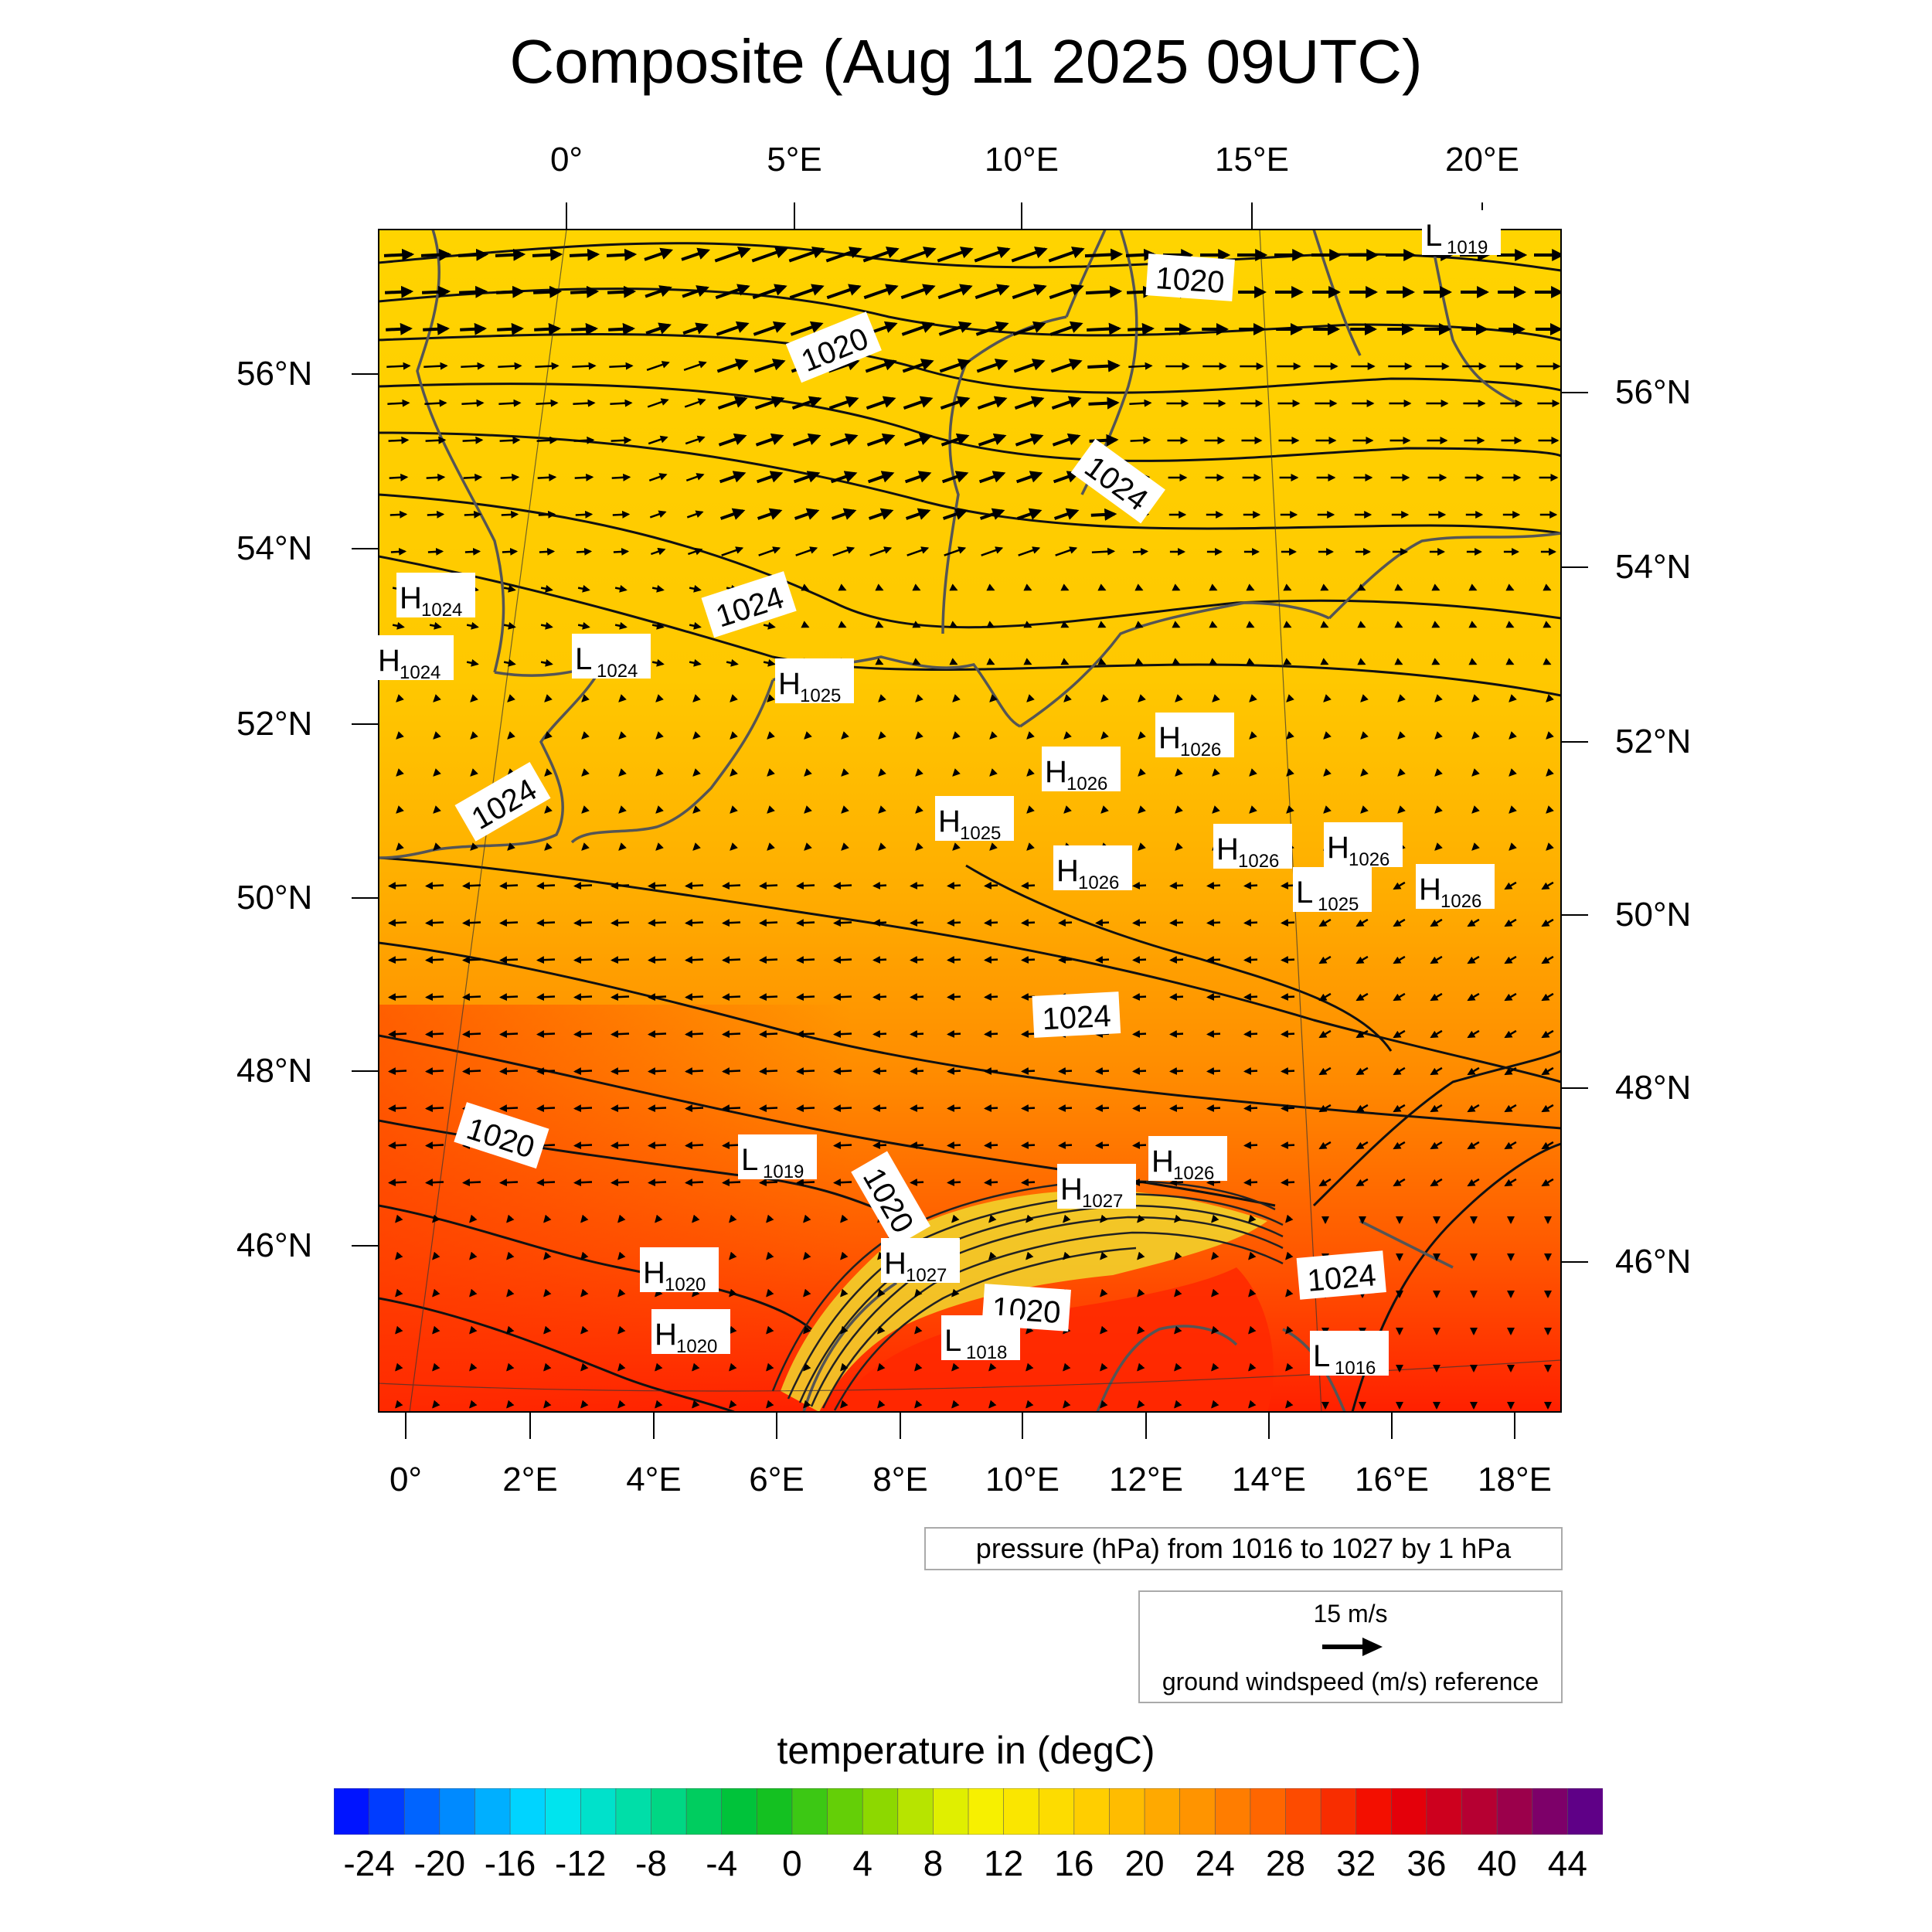 This screenshot has width=1932, height=1932. I want to click on high-pressure-center: H 1024, so click(436, 597).